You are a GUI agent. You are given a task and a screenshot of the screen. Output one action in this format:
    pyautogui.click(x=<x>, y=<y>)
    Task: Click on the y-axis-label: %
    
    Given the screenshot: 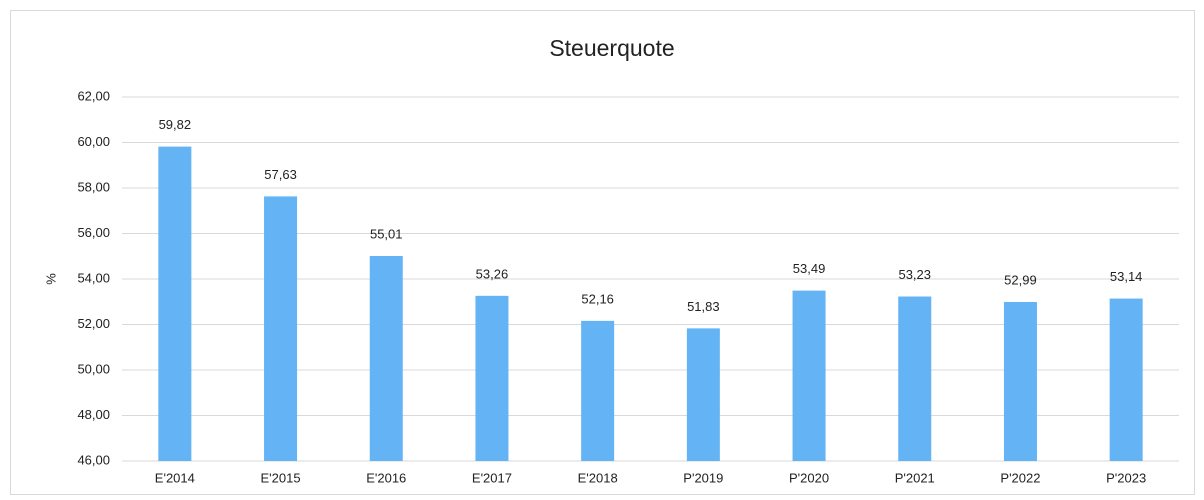 What is the action you would take?
    pyautogui.click(x=50, y=279)
    